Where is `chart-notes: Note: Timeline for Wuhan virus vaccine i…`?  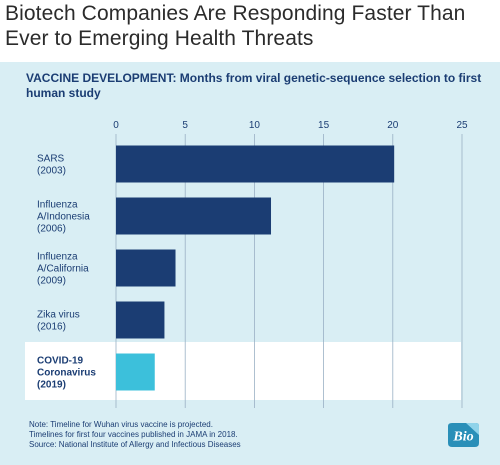 chart-notes: Note: Timeline for Wuhan virus vaccine i… is located at coordinates (219, 435).